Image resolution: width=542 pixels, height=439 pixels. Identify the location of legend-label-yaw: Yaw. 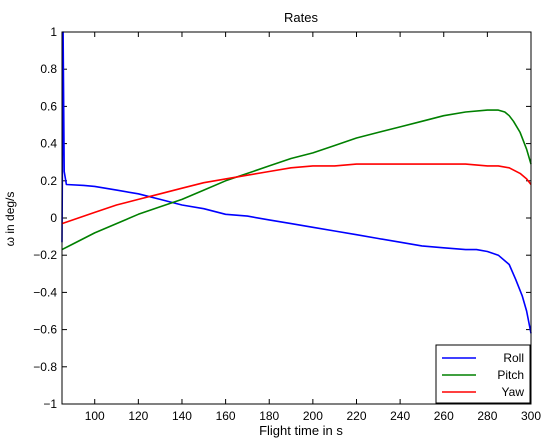
(513, 392).